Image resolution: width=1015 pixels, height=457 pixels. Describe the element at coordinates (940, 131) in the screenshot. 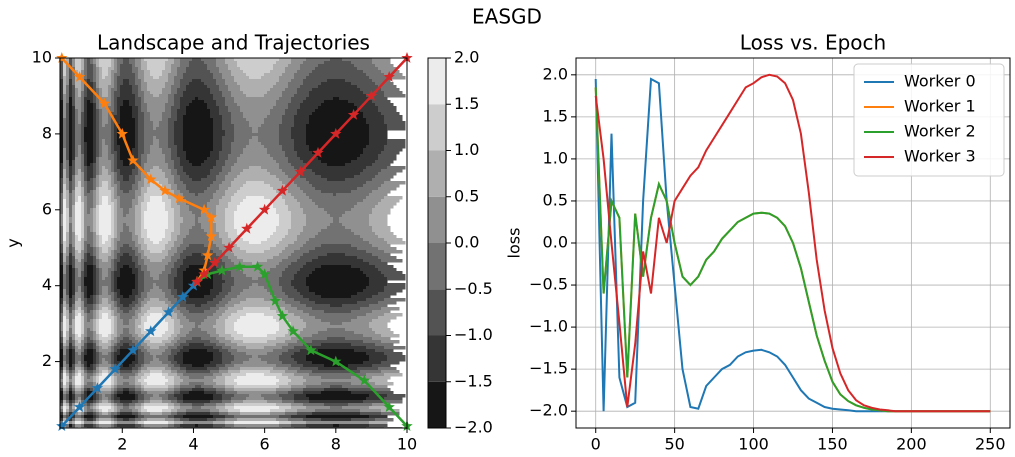

I see `legend-label: Worker 2` at that location.